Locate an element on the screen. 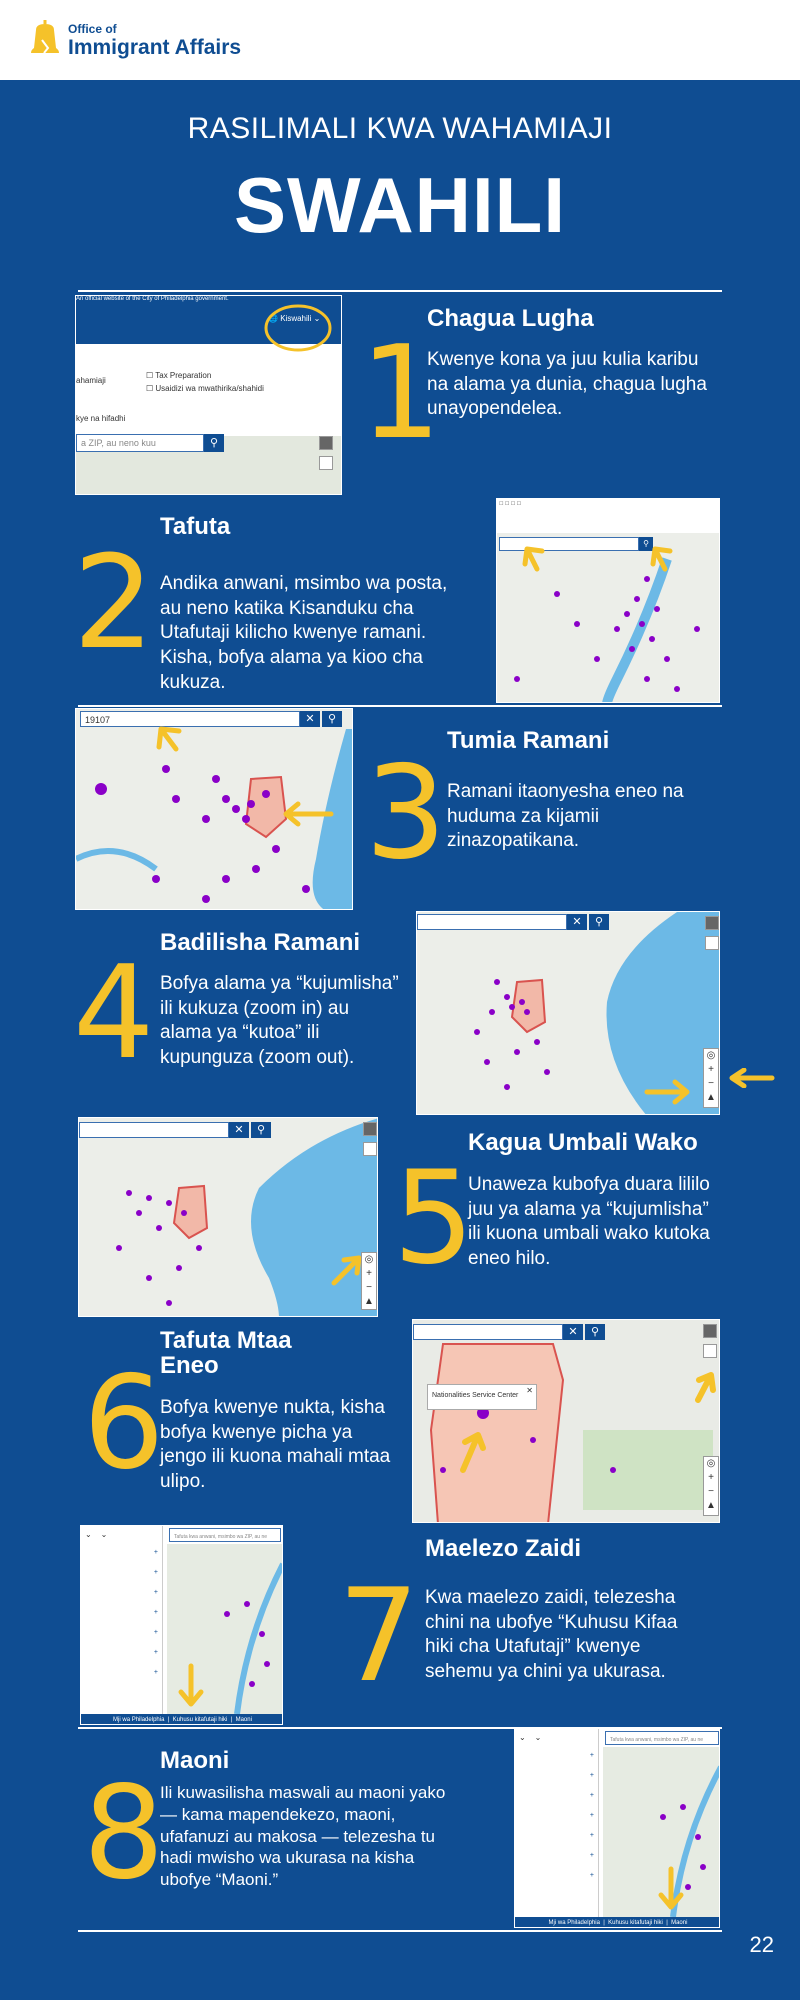 The height and width of the screenshot is (2000, 800). filter-option-2: ☐ Usaidizi wa mwathirika/shahidi is located at coordinates (205, 388).